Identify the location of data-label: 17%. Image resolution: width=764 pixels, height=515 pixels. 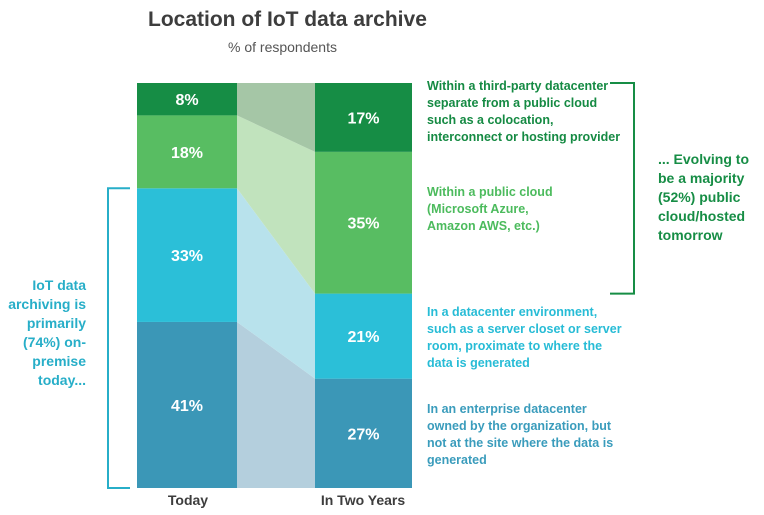
(363, 118).